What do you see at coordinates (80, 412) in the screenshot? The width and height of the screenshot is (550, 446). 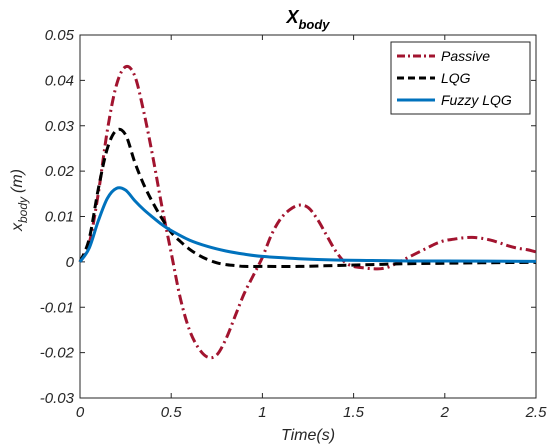 I see `x-tick-label: 0` at bounding box center [80, 412].